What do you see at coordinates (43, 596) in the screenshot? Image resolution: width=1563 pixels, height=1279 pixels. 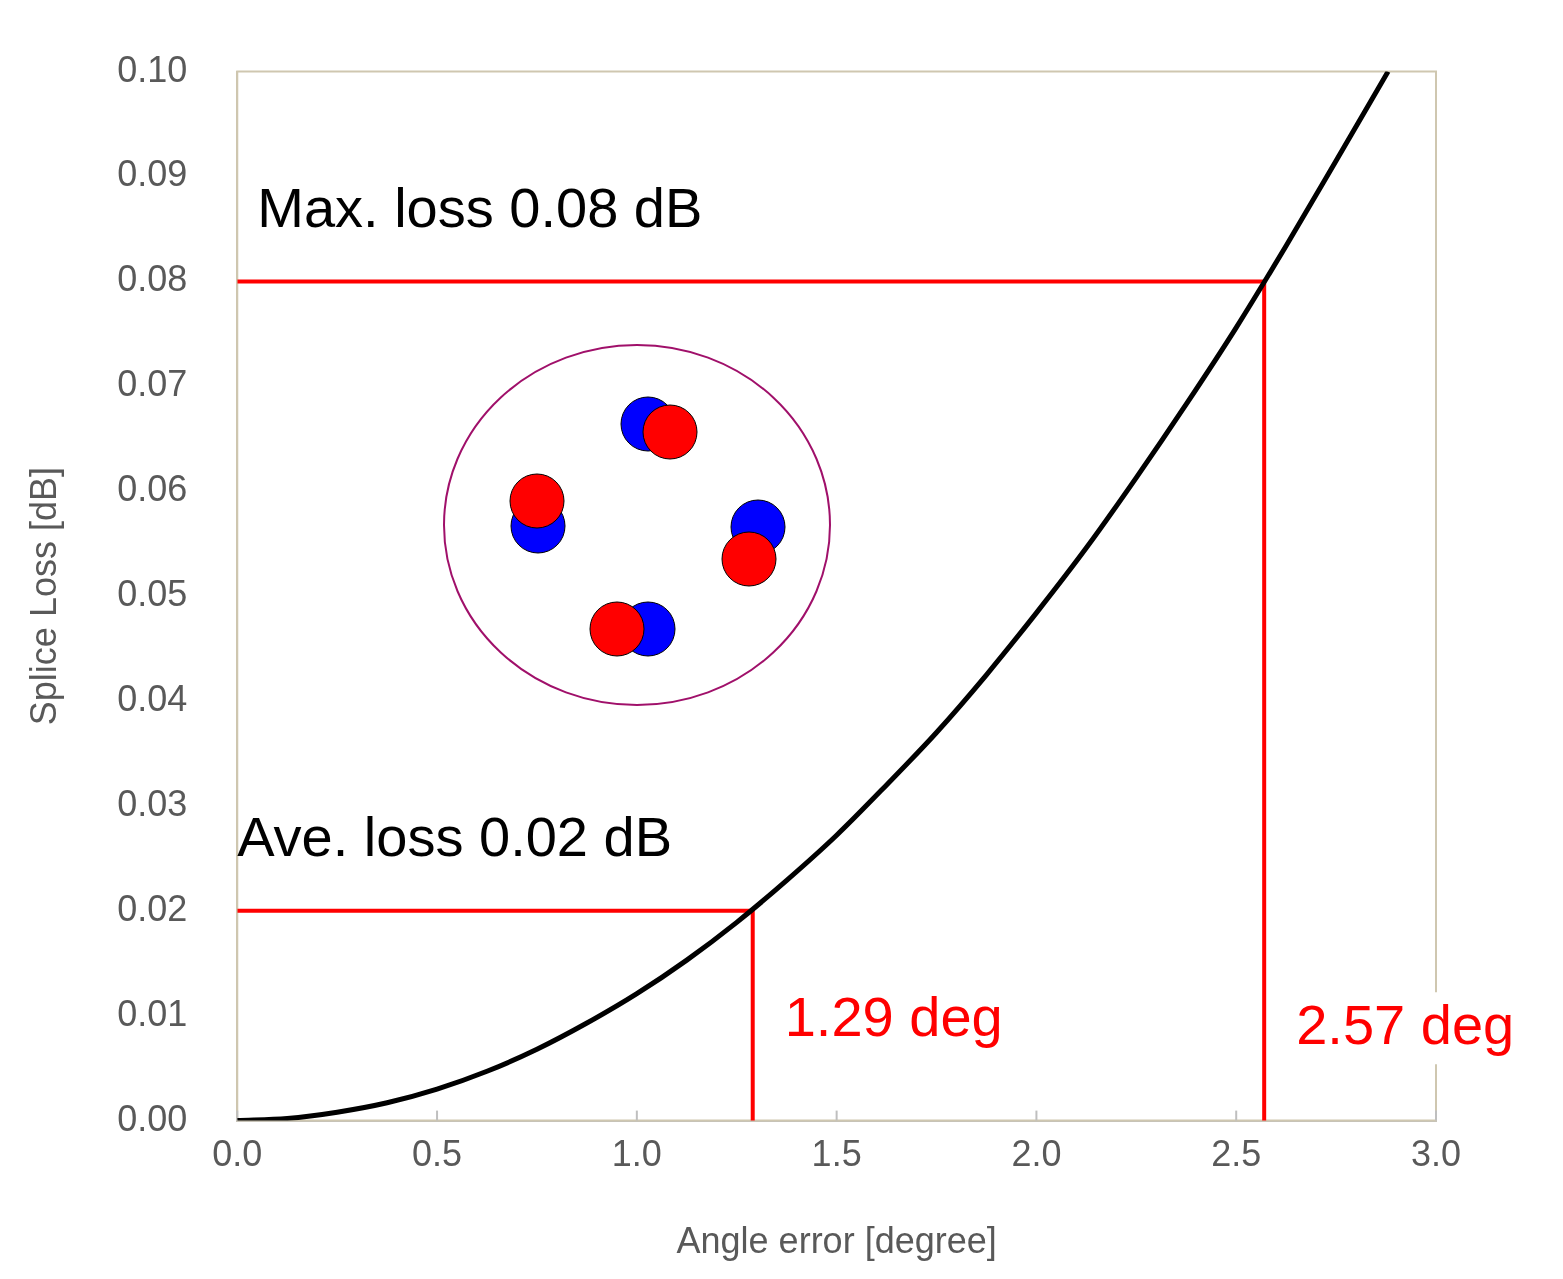 I see `y-axis-title: Splice Loss [dB]` at bounding box center [43, 596].